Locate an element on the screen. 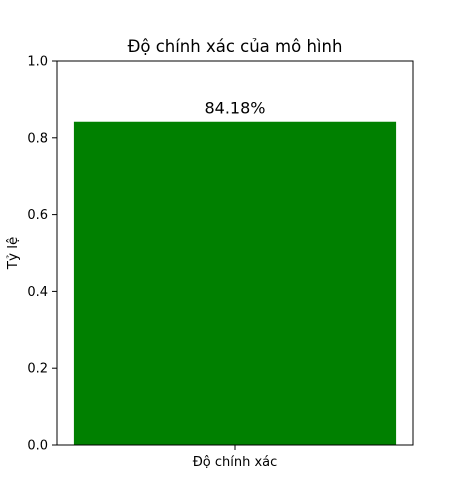 This screenshot has height=500, width=458. data-label-0: 84.18% is located at coordinates (234, 108).